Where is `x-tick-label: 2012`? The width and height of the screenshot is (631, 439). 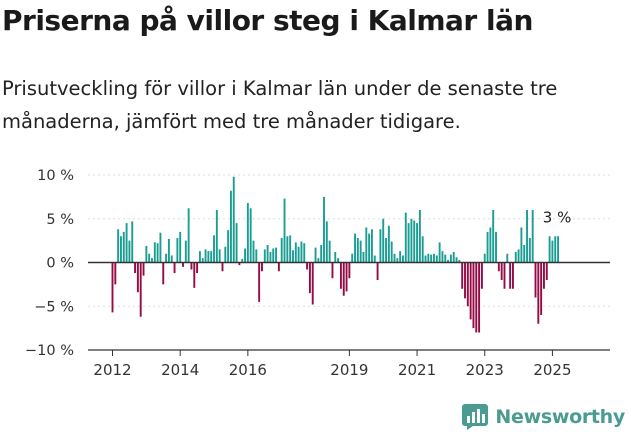 x-tick-label: 2012 is located at coordinates (112, 370).